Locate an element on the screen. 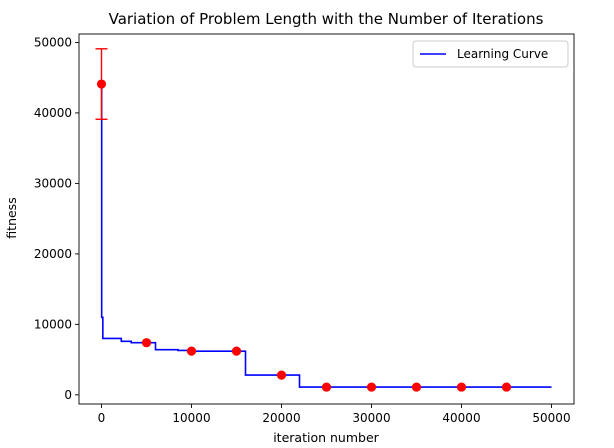 The height and width of the screenshot is (448, 614). legend-box is located at coordinates (490, 54).